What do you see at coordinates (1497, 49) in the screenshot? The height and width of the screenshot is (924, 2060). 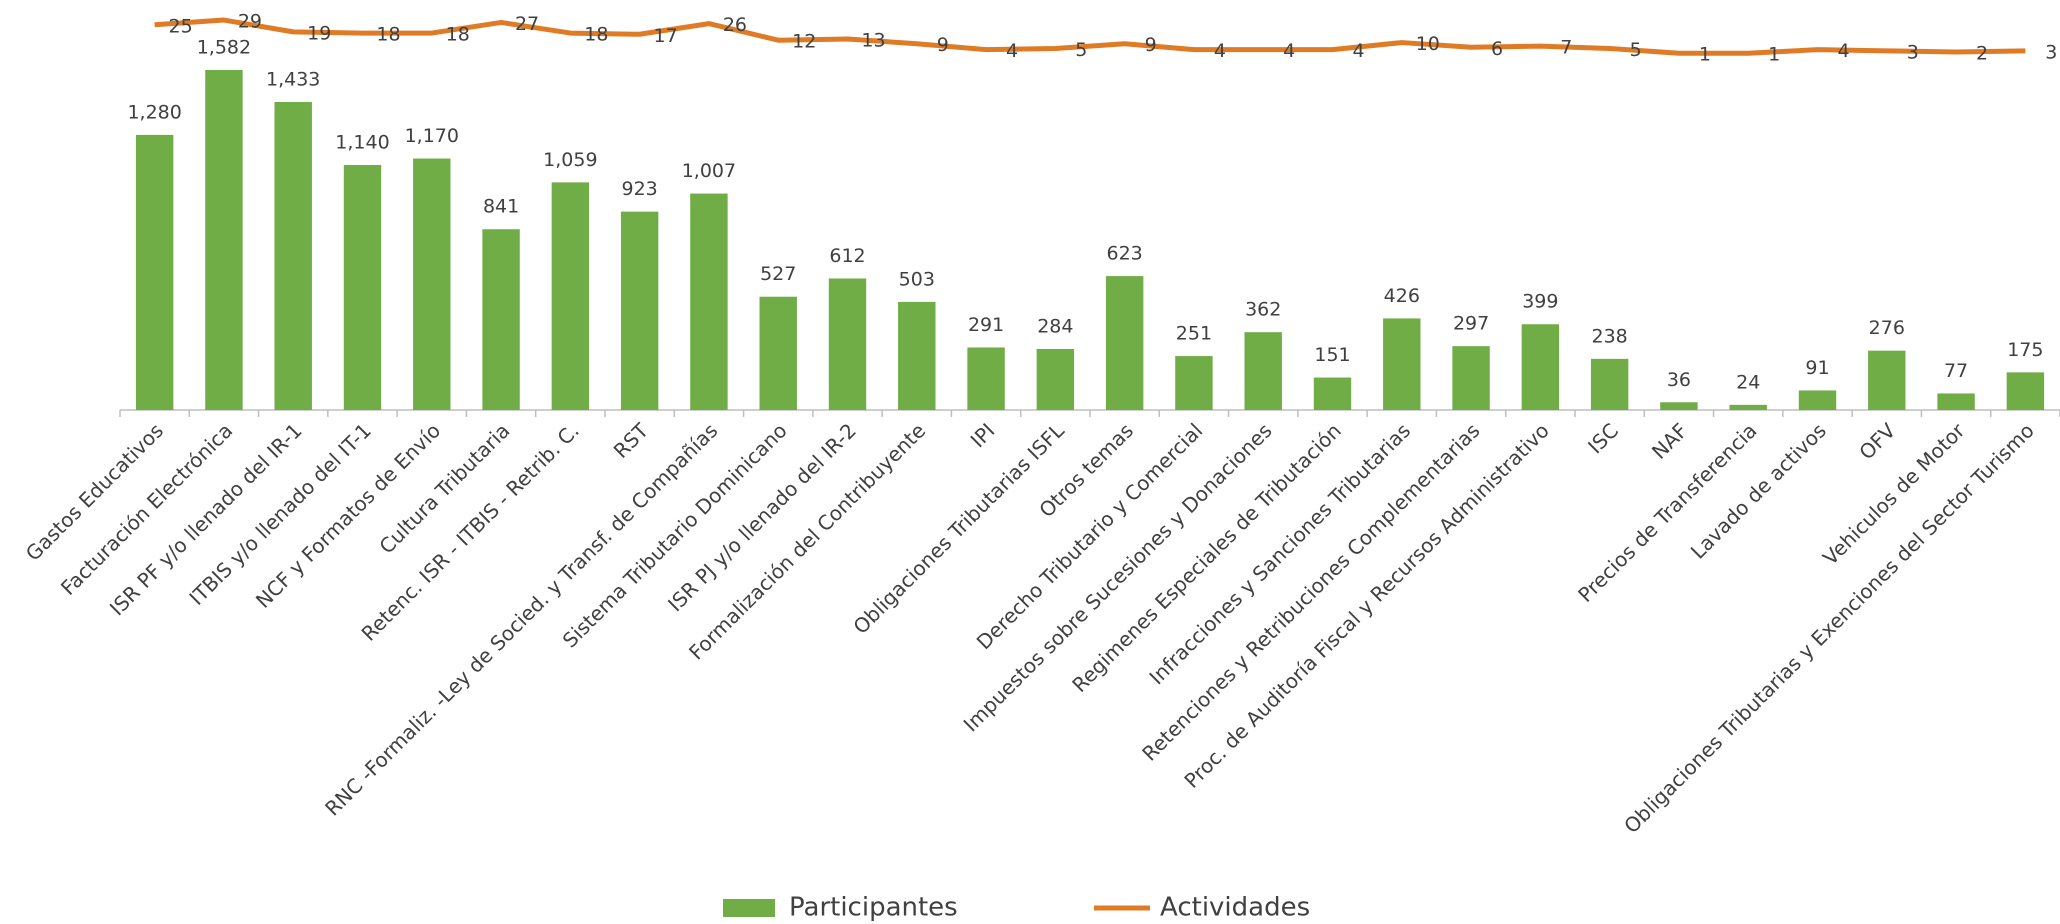 I see `line-value-label: 6` at bounding box center [1497, 49].